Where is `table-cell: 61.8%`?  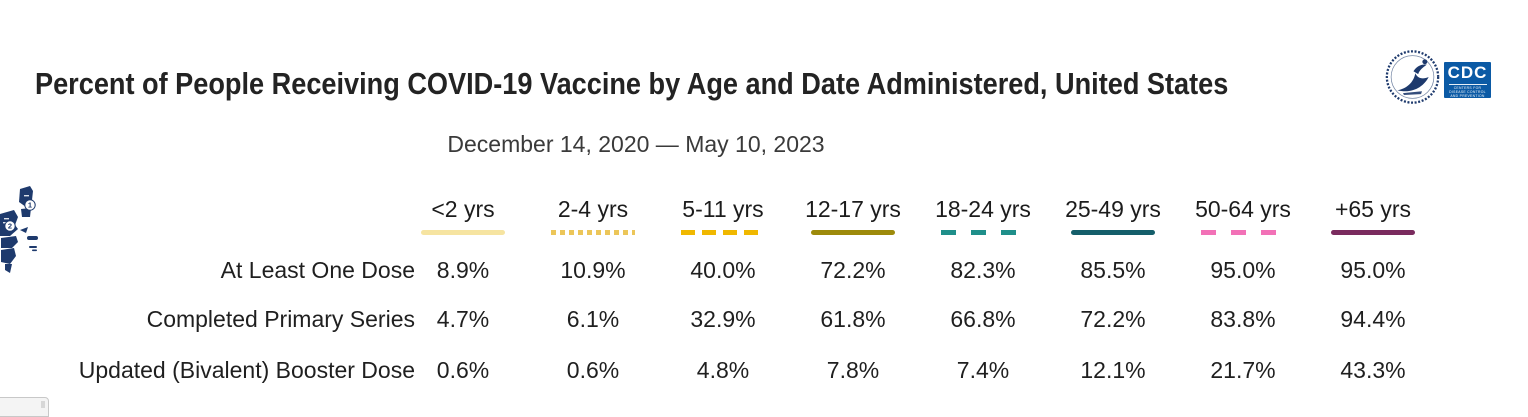
table-cell: 61.8% is located at coordinates (853, 318).